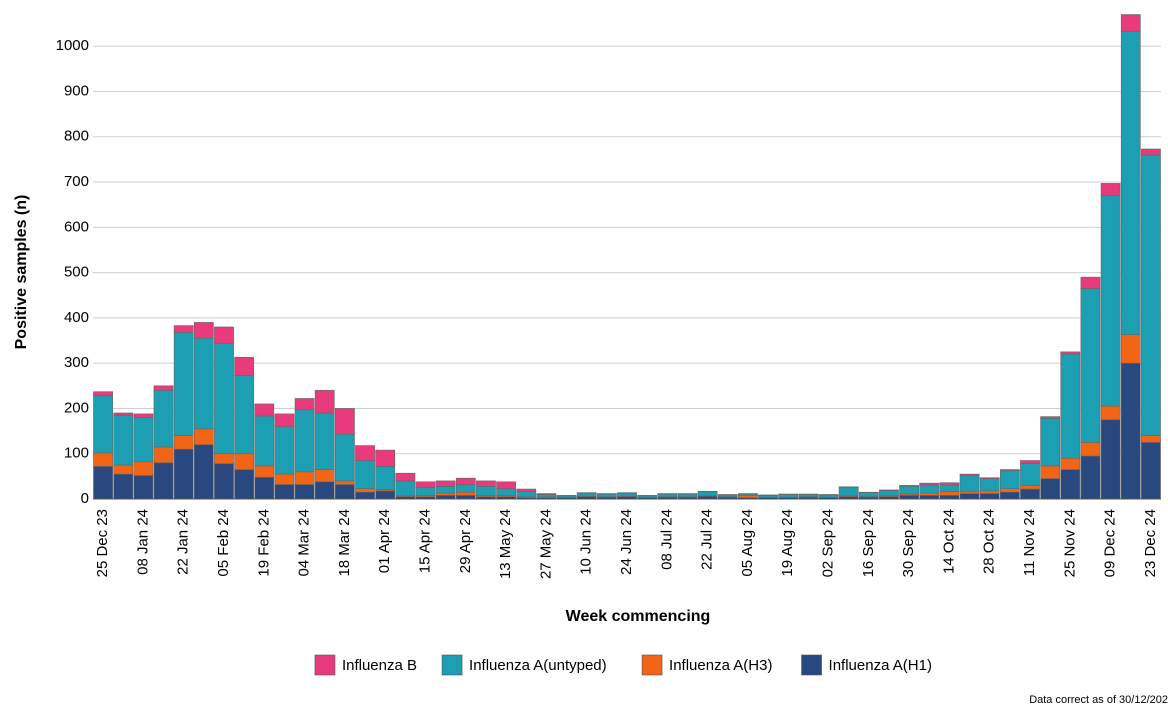 The image size is (1168, 706). What do you see at coordinates (880, 665) in the screenshot?
I see `legend-label: Influenza A(H1)` at bounding box center [880, 665].